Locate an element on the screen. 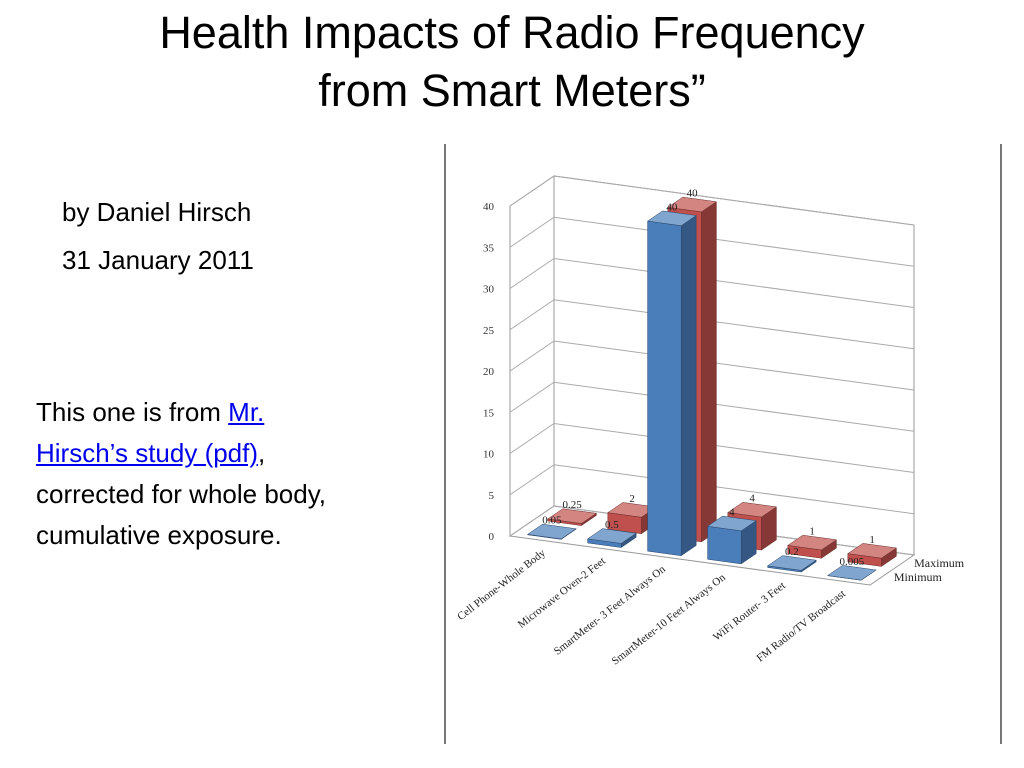 This screenshot has width=1024, height=768. y-tick-label: 40 is located at coordinates (489, 207).